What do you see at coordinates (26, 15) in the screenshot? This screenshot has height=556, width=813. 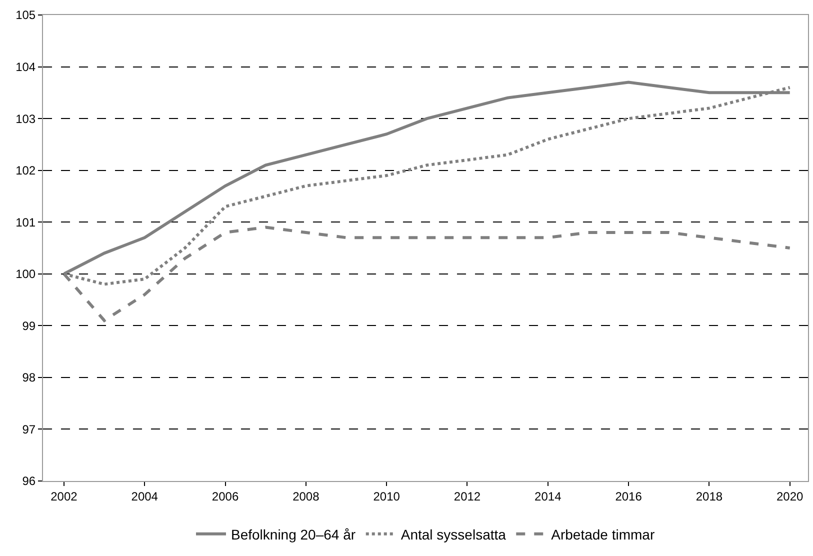 I see `y-tick-label: 105` at bounding box center [26, 15].